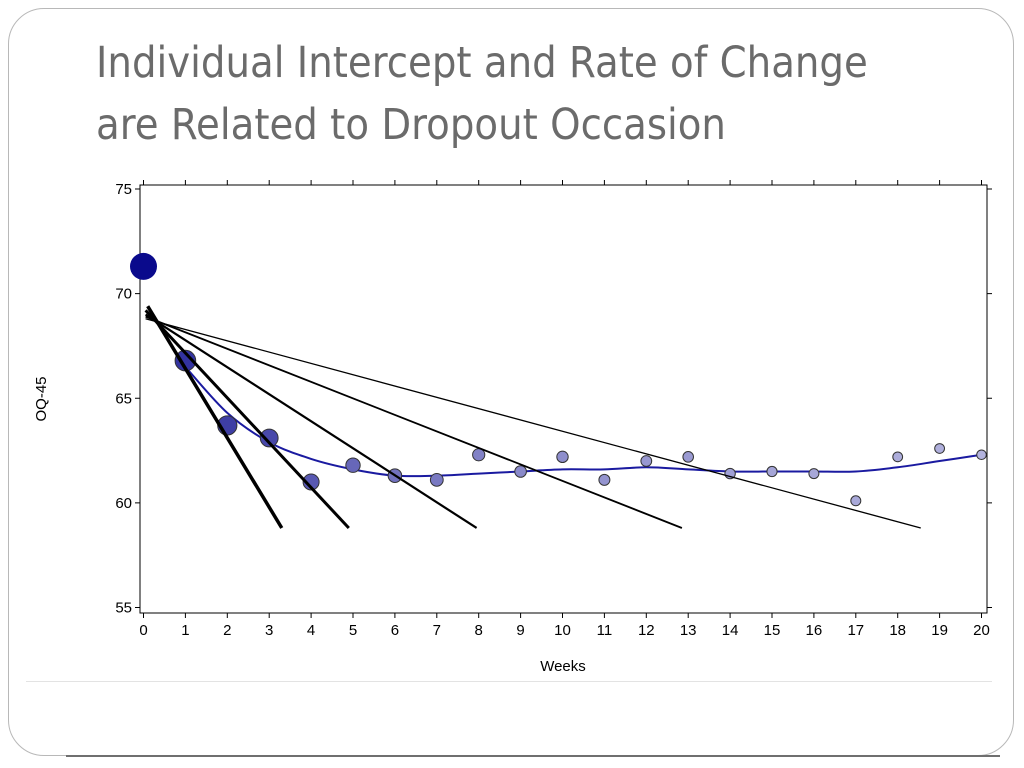 This screenshot has width=1024, height=768. What do you see at coordinates (311, 630) in the screenshot?
I see `x-tick-label: 4` at bounding box center [311, 630].